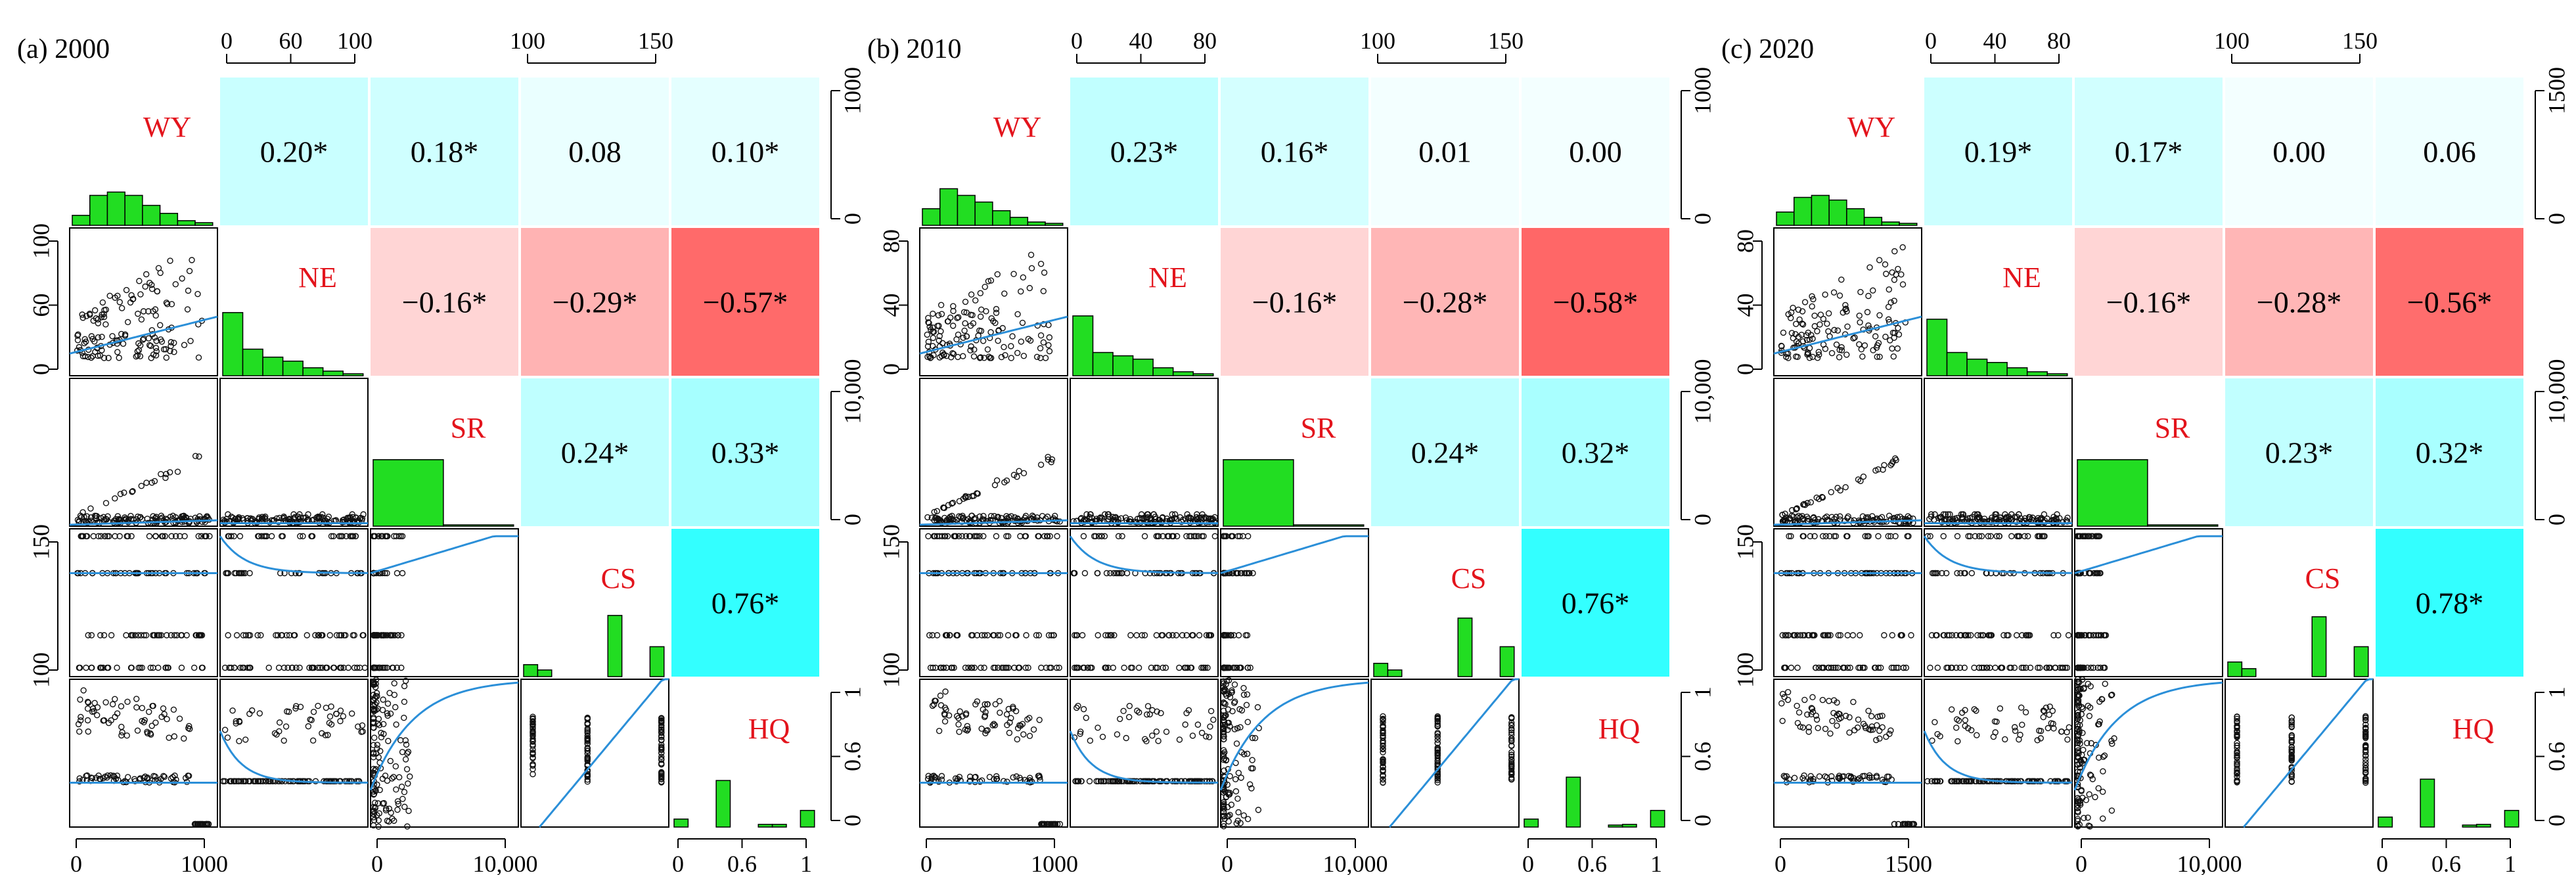 The height and width of the screenshot is (875, 2576). What do you see at coordinates (444, 302) in the screenshot?
I see `correlation-cell` at bounding box center [444, 302].